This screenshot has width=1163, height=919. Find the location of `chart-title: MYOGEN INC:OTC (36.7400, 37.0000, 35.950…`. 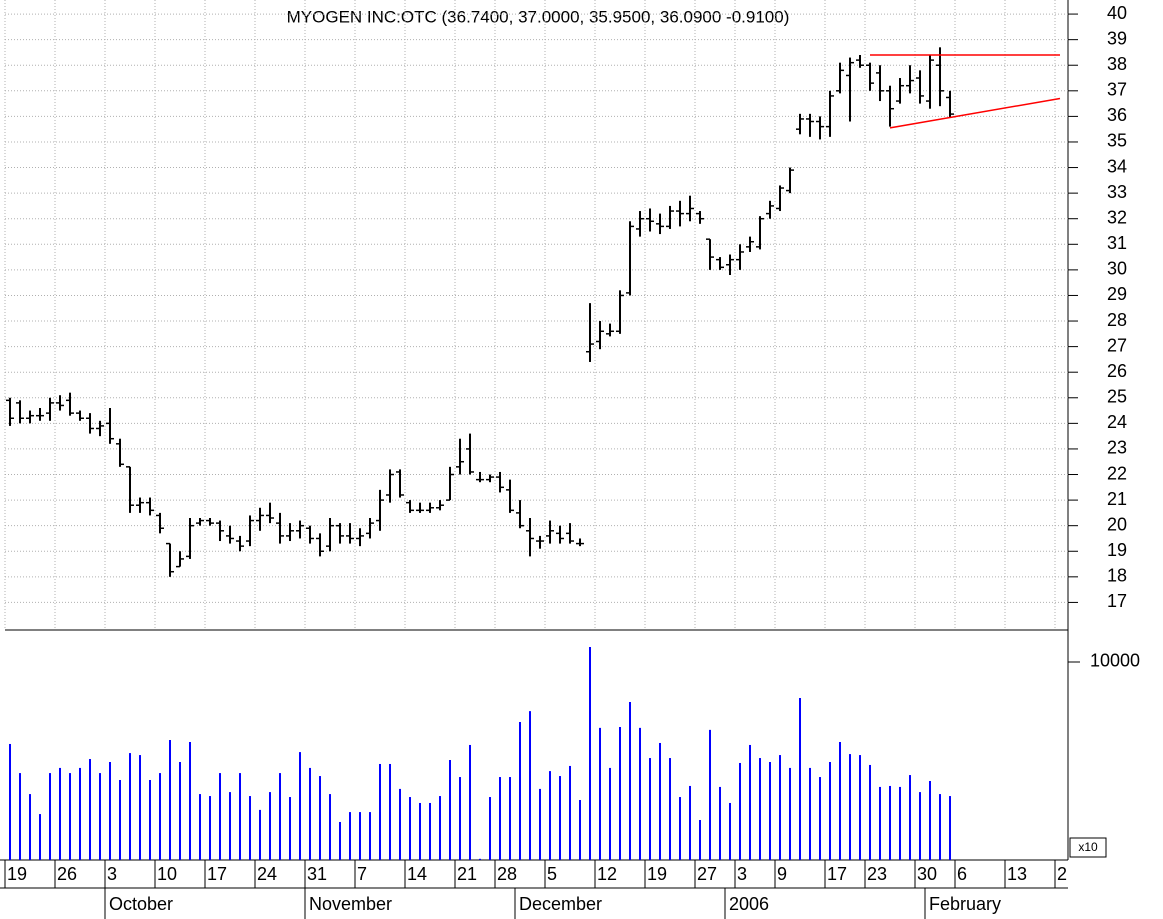

chart-title: MYOGEN INC:OTC (36.7400, 37.0000, 35.950… is located at coordinates (538, 16).